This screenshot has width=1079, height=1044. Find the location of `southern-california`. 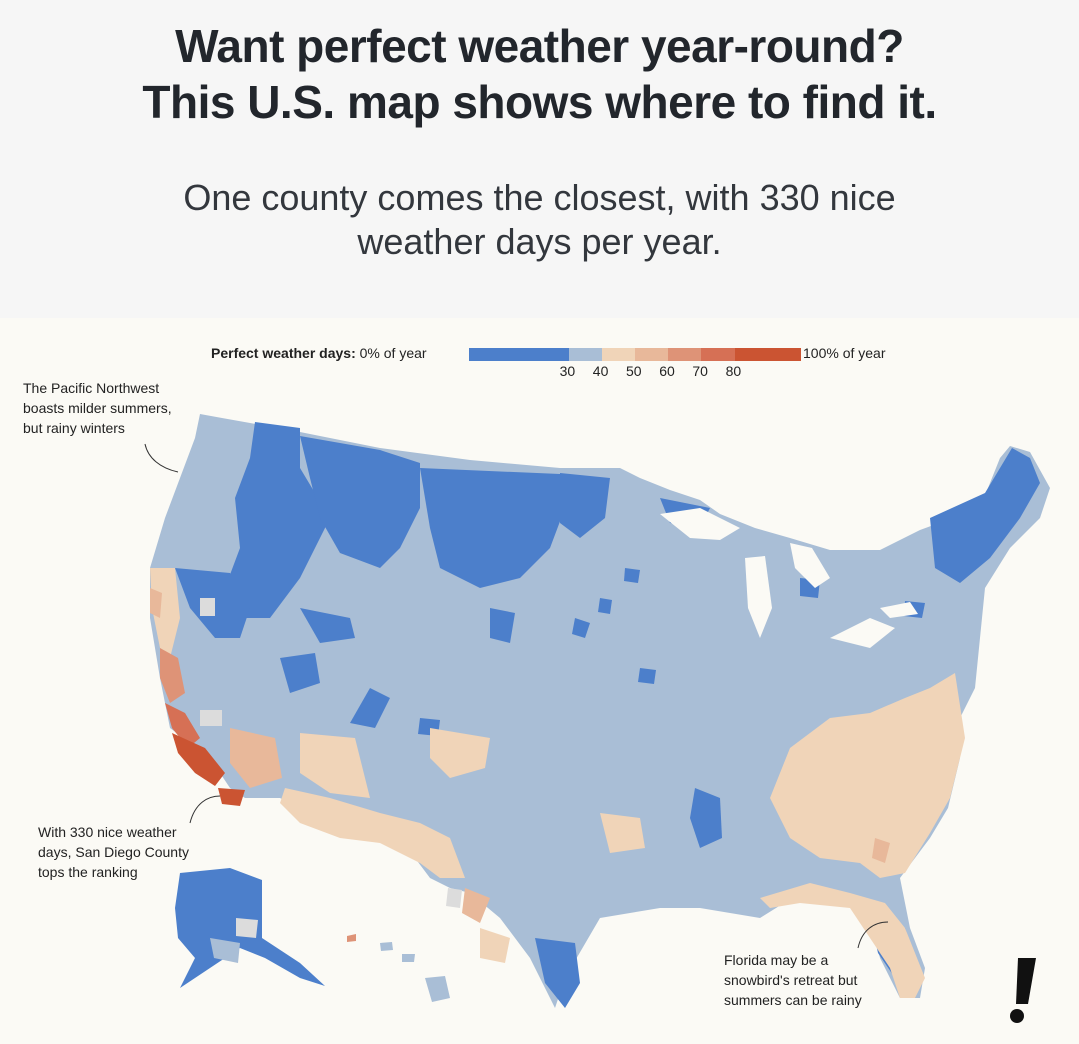

southern-california is located at coordinates (208, 769).